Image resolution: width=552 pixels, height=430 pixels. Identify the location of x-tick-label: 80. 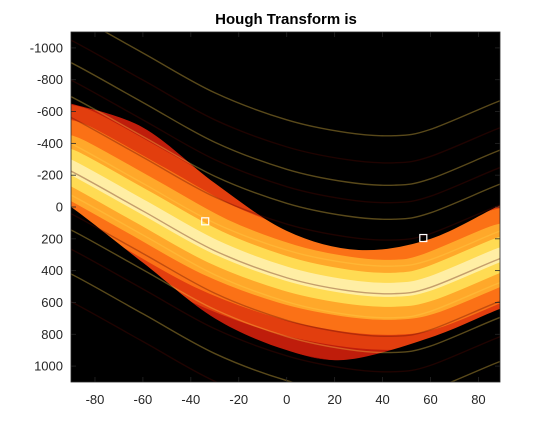
(478, 399).